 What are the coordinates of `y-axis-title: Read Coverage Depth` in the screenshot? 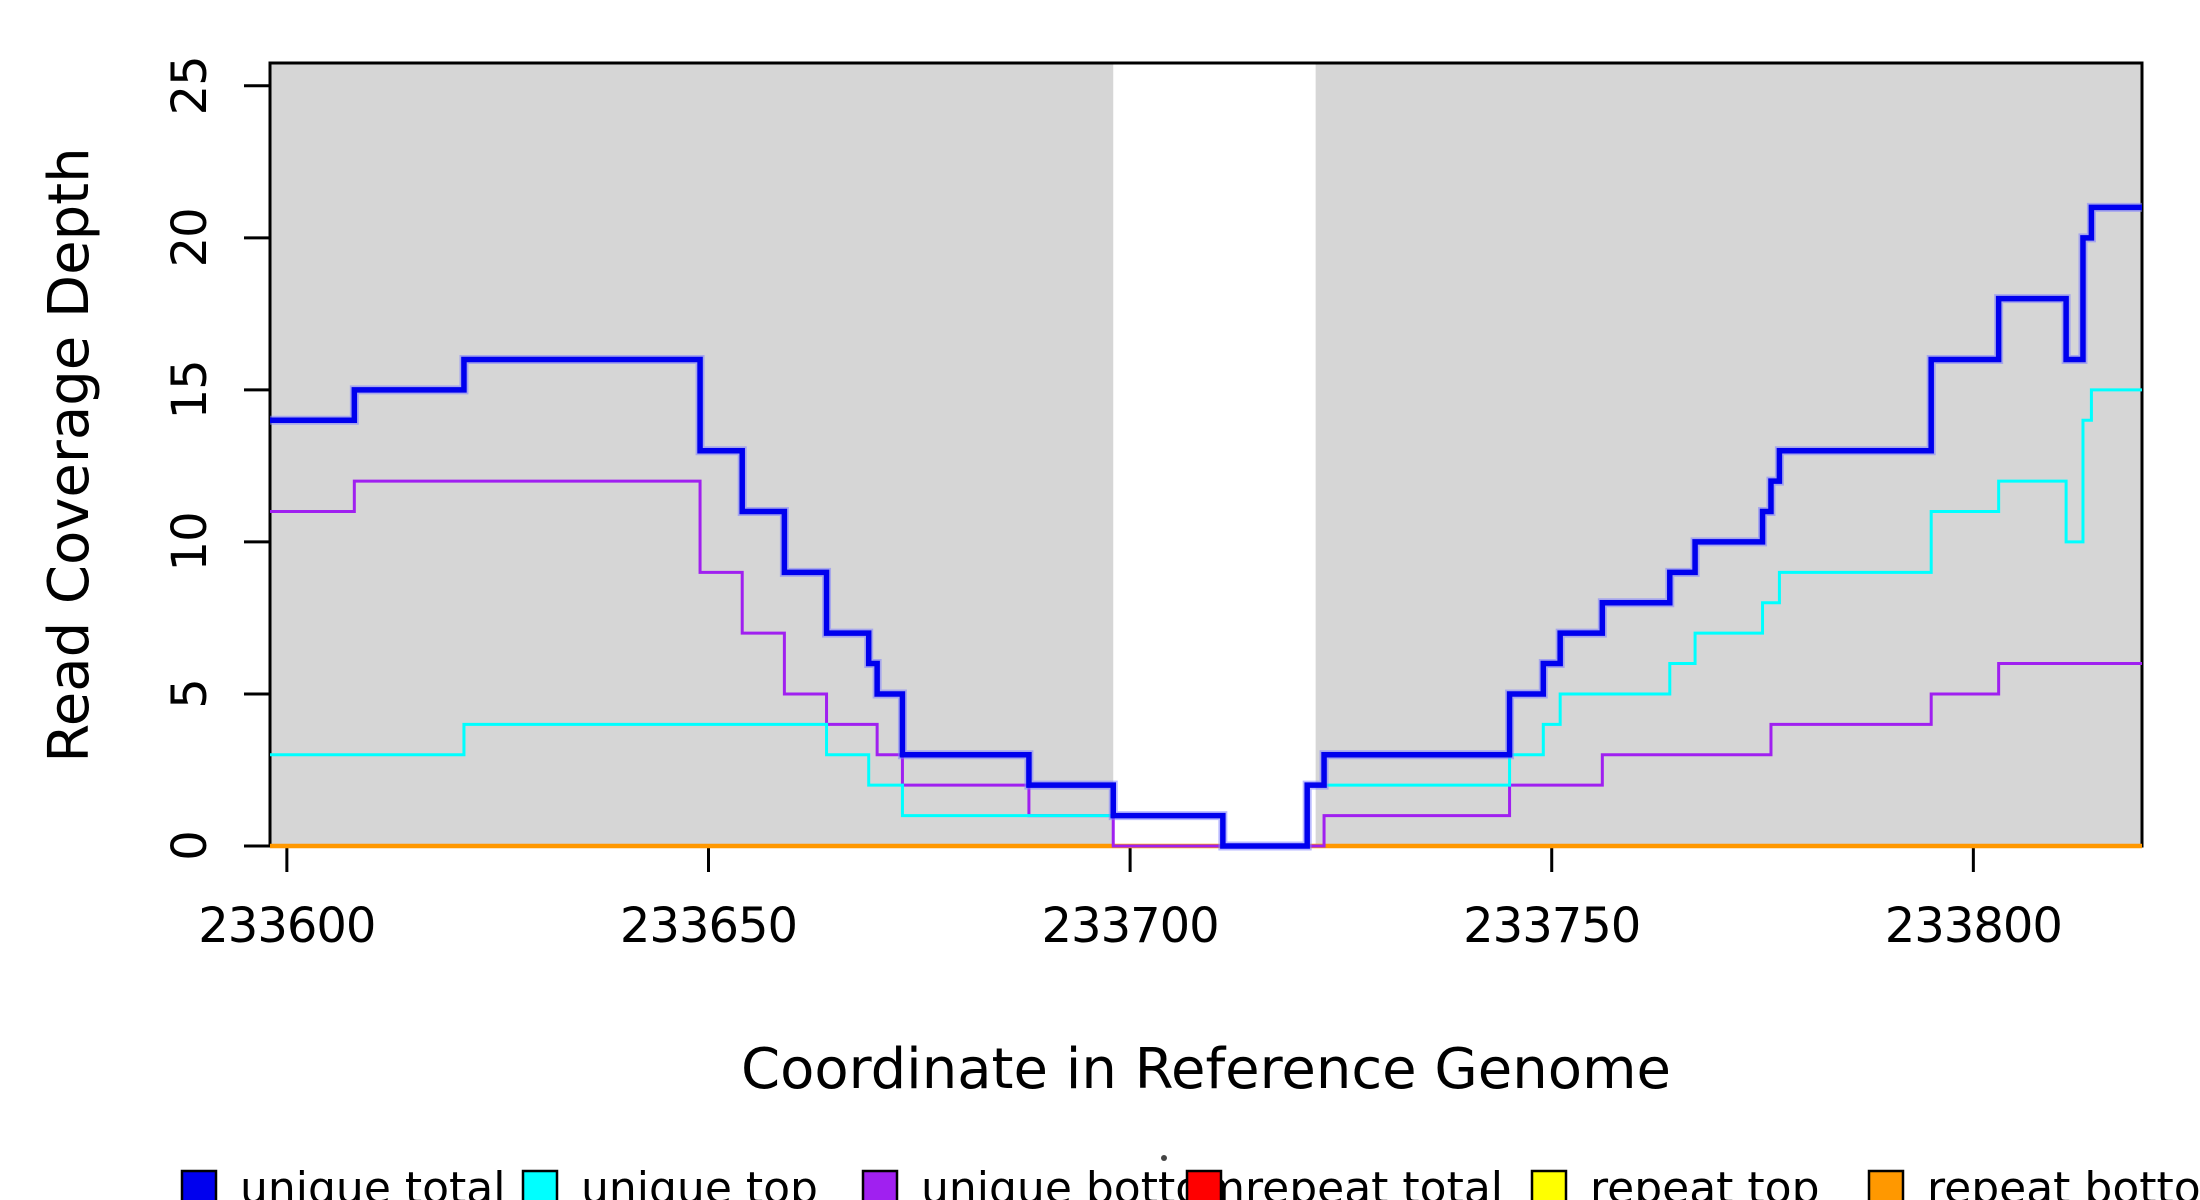 It's located at (69, 454).